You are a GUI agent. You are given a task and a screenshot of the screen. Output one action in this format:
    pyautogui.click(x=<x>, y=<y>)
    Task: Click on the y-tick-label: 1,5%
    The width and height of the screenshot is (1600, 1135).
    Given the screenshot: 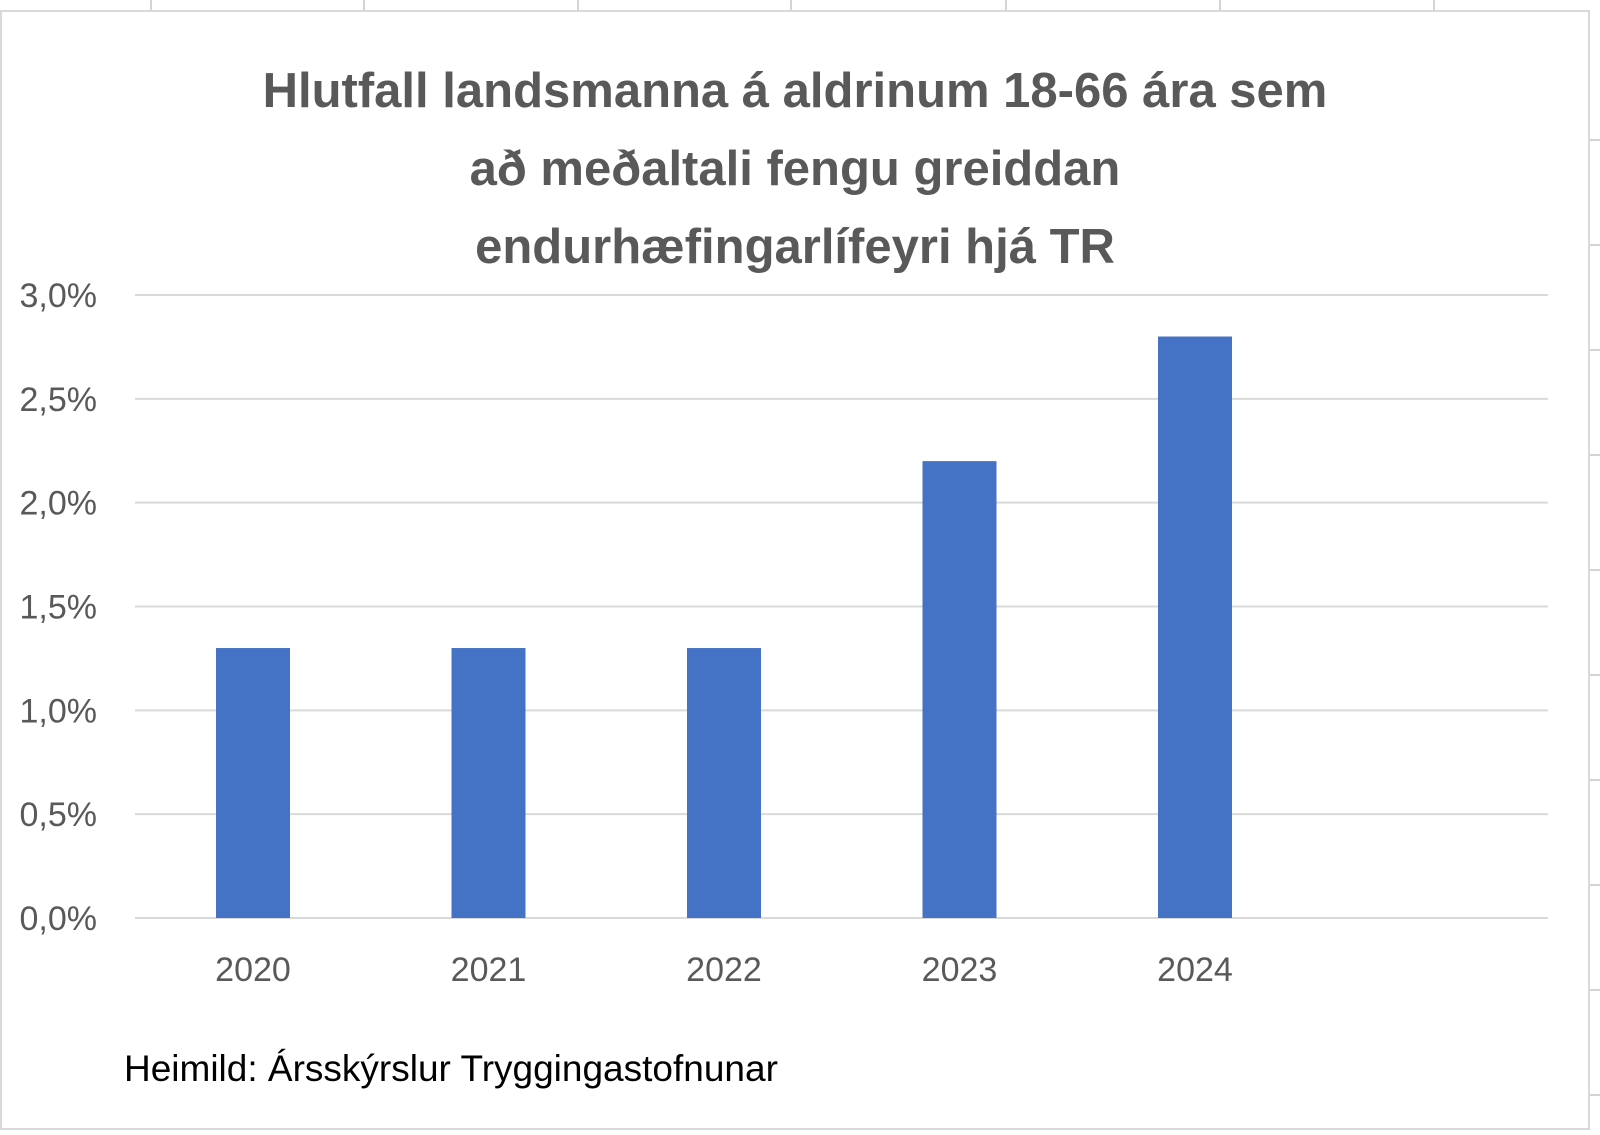 What is the action you would take?
    pyautogui.click(x=59, y=608)
    